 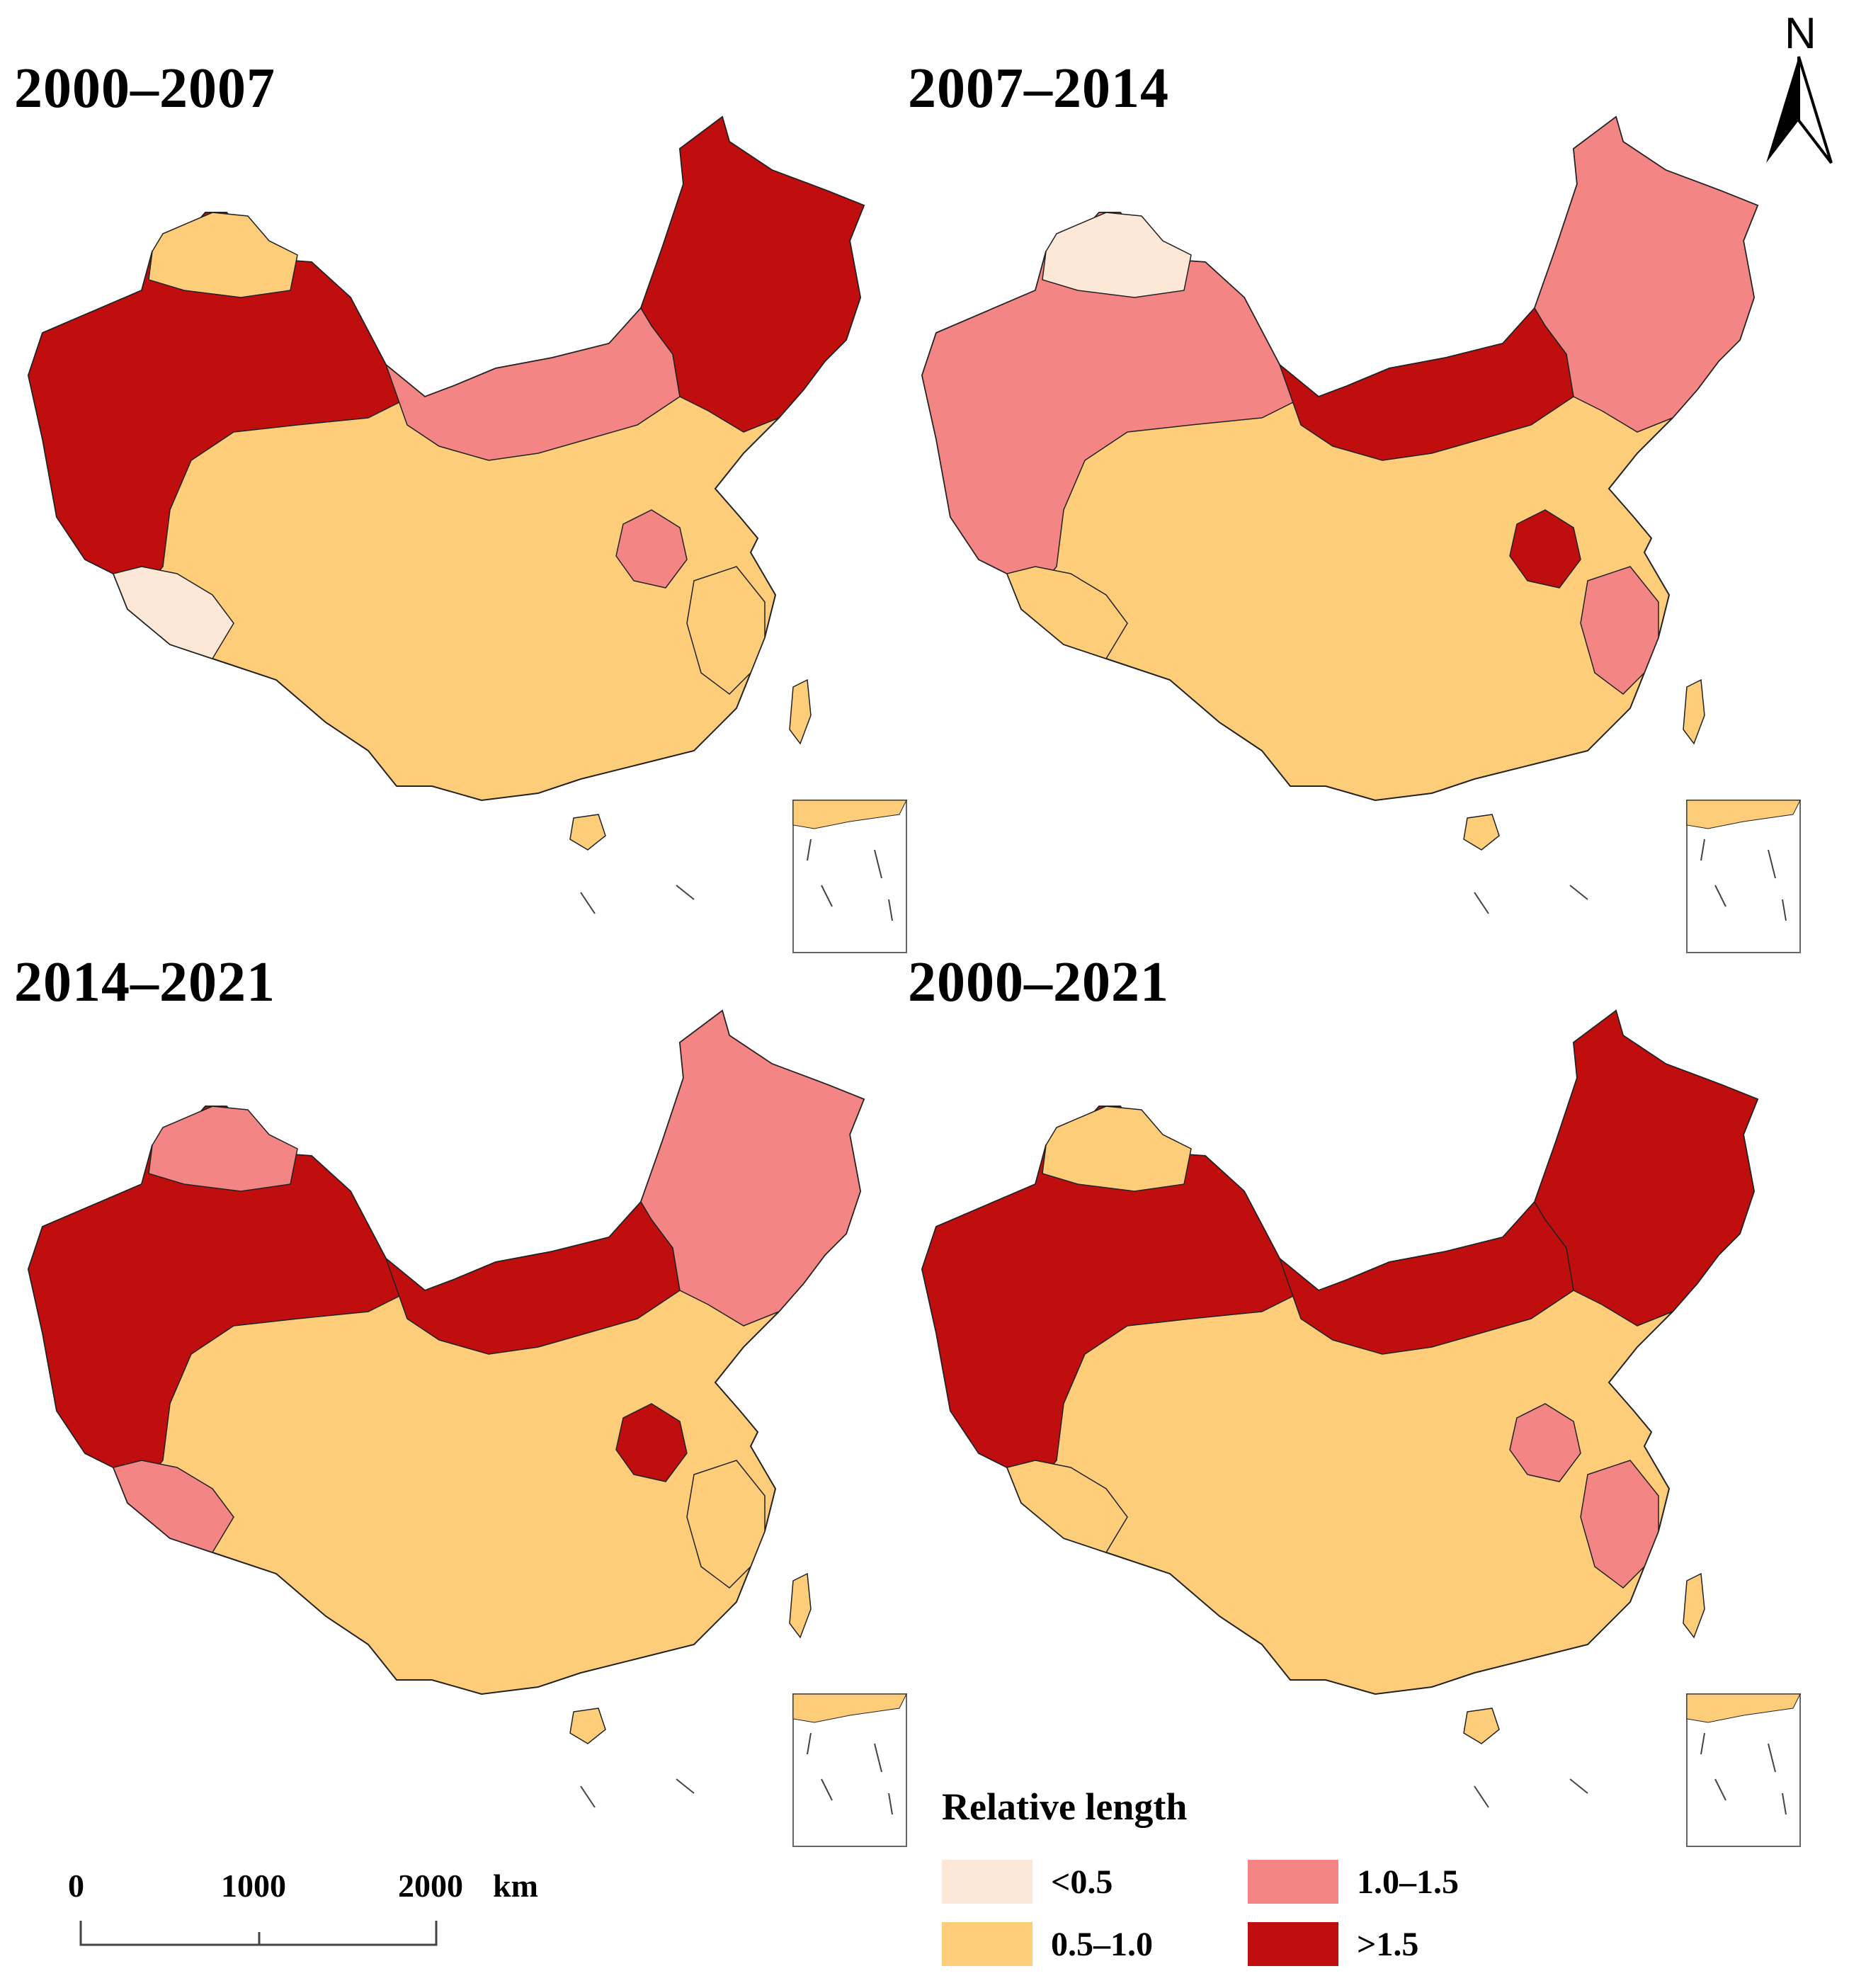 I want to click on legend-item: 1.0–1.5, so click(x=1353, y=1882).